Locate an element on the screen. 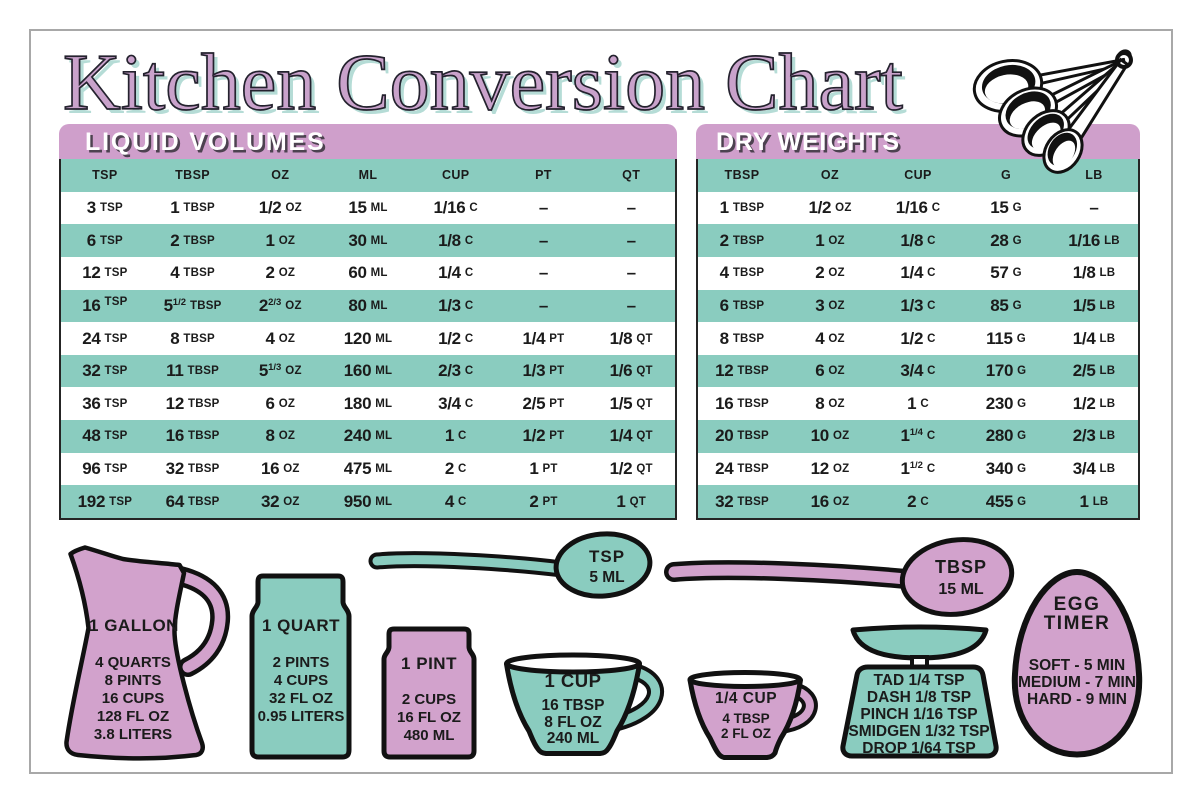 The width and height of the screenshot is (1200, 809). svg-text: 5 ML is located at coordinates (606, 577).